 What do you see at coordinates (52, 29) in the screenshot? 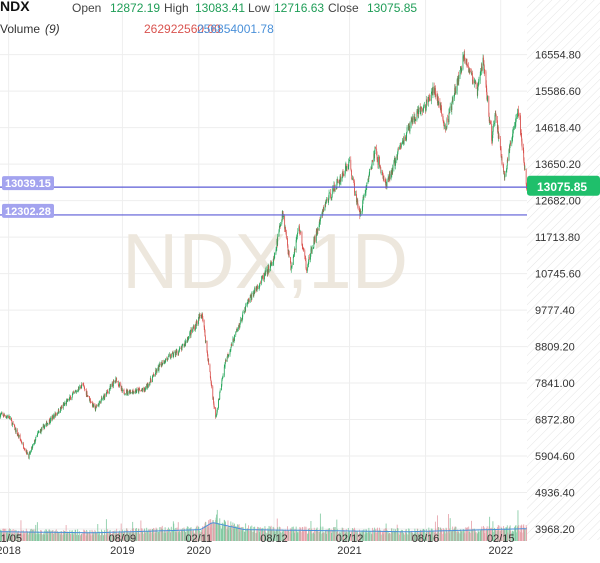
I see `volume-param: (9)` at bounding box center [52, 29].